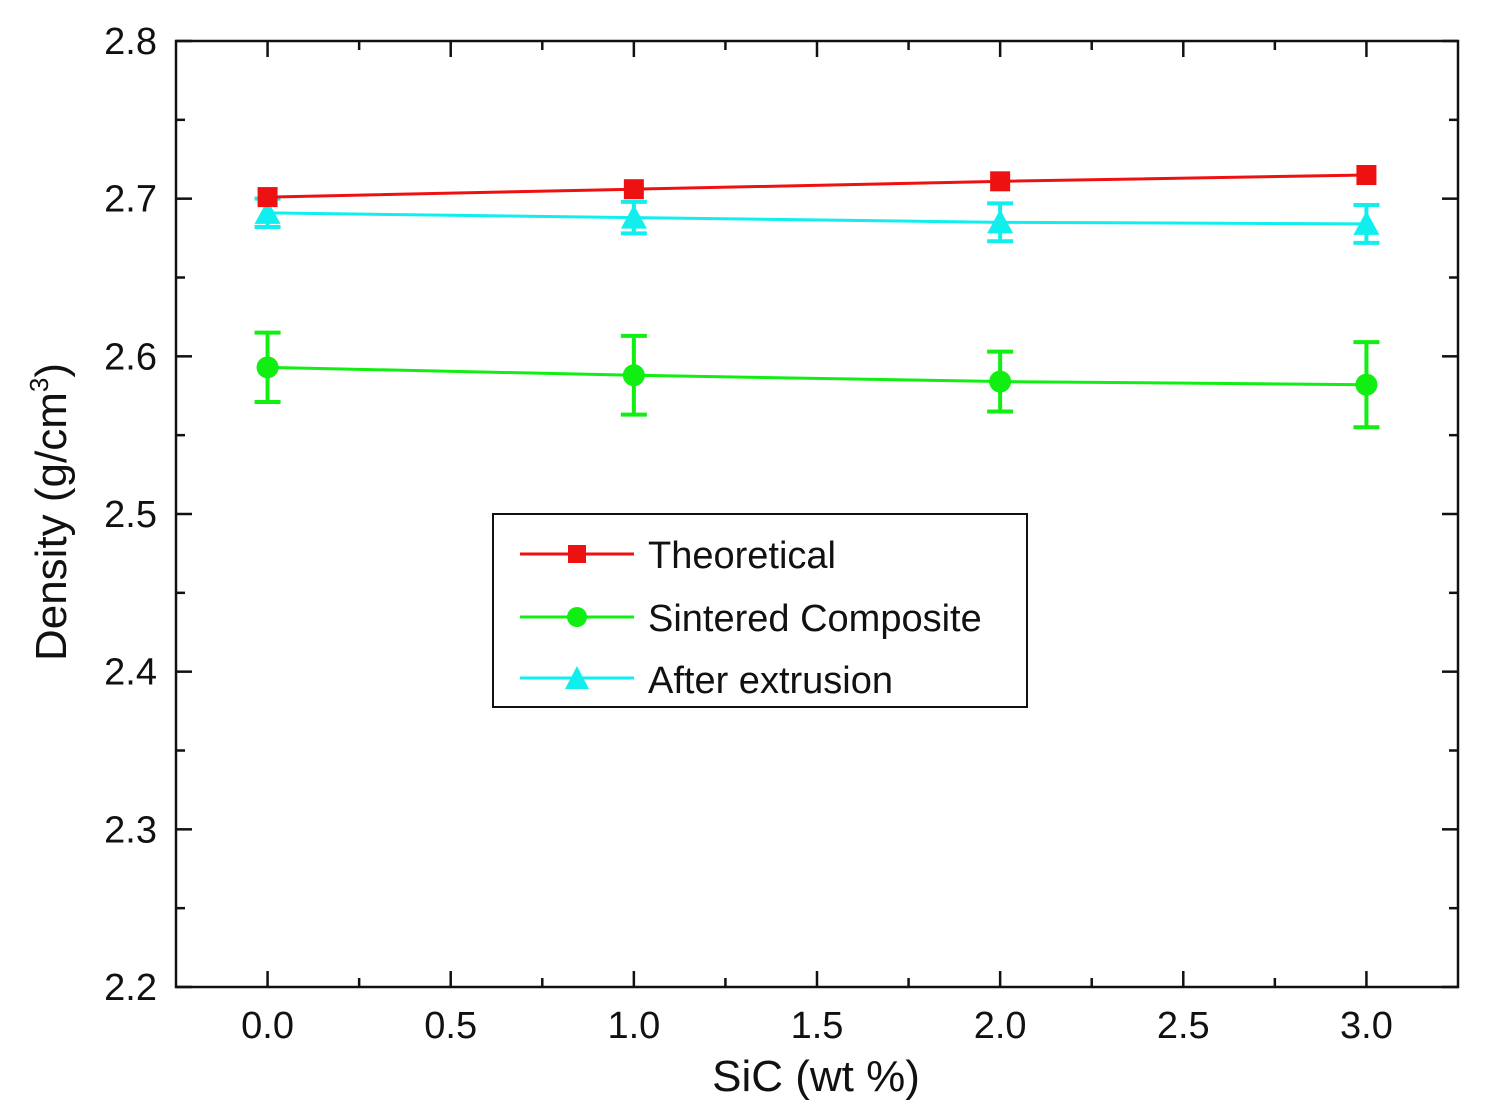 The height and width of the screenshot is (1119, 1485). I want to click on legend-label-after-extrusion: After extrusion, so click(770, 681).